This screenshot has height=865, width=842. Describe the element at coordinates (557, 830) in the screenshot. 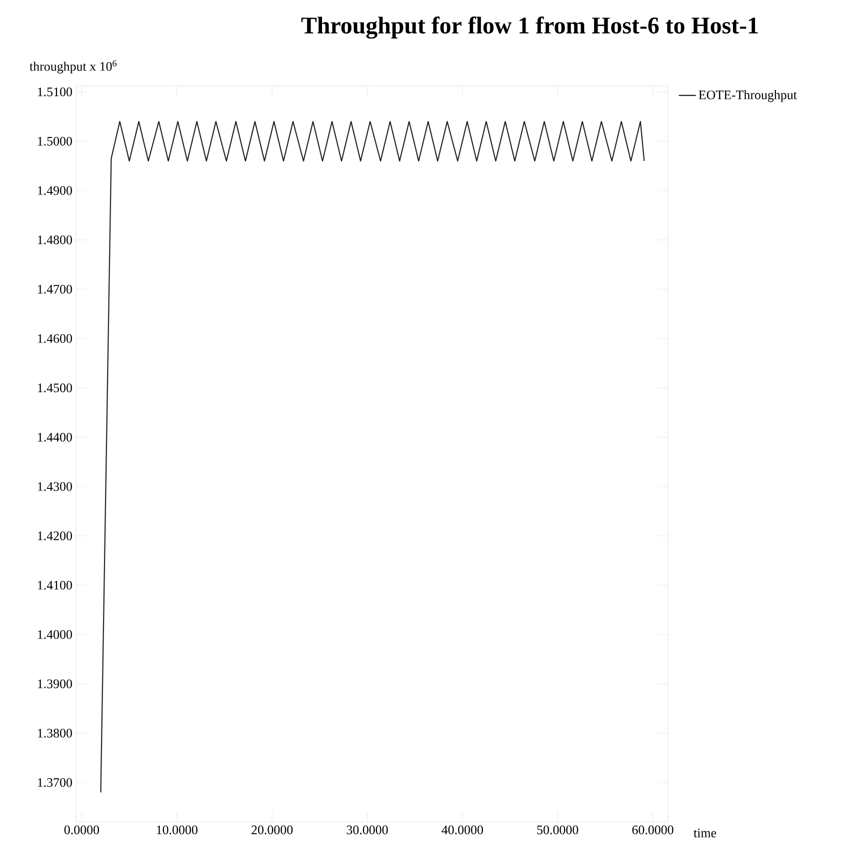

I see `x-tick-label: 50.0000` at that location.